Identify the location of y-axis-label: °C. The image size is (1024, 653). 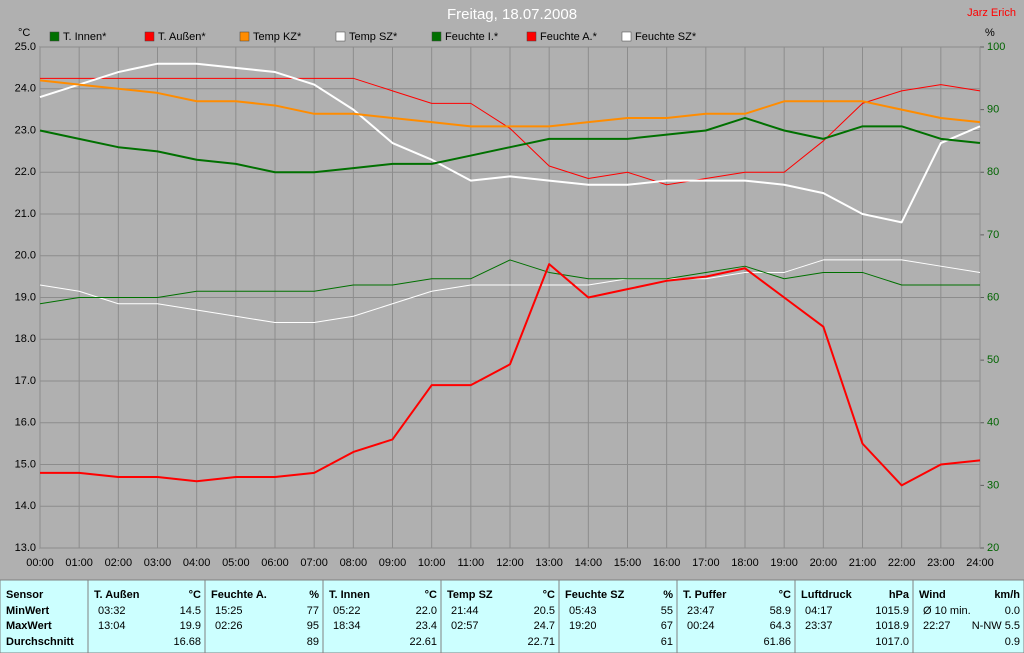
(24, 33).